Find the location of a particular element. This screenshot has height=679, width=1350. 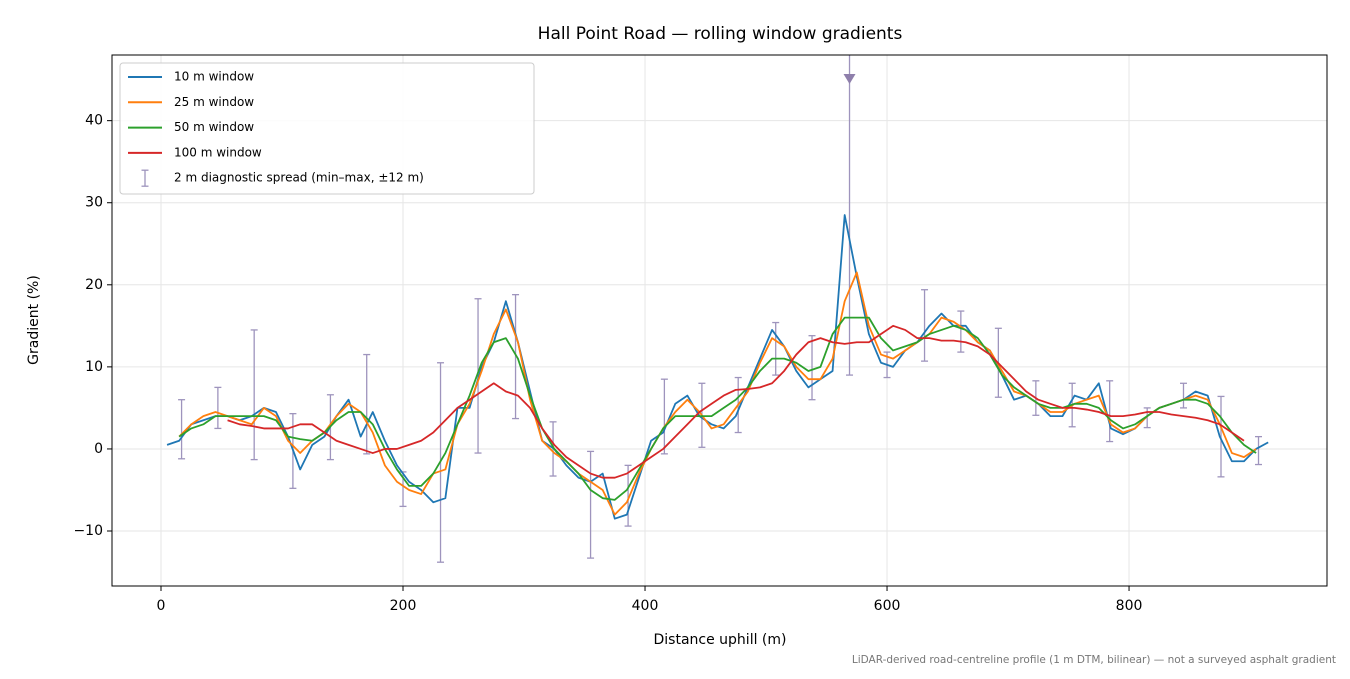

off-scale-marker is located at coordinates (849, 79).